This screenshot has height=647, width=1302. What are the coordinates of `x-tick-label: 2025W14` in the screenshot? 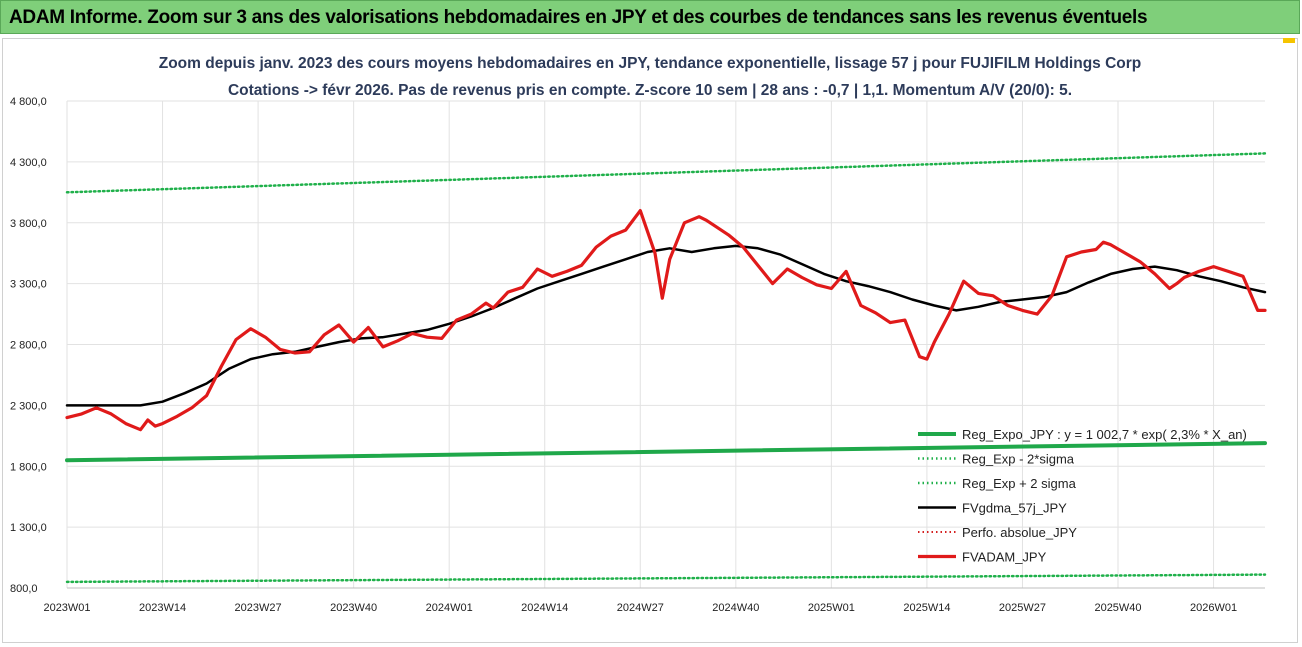 It's located at (926, 608).